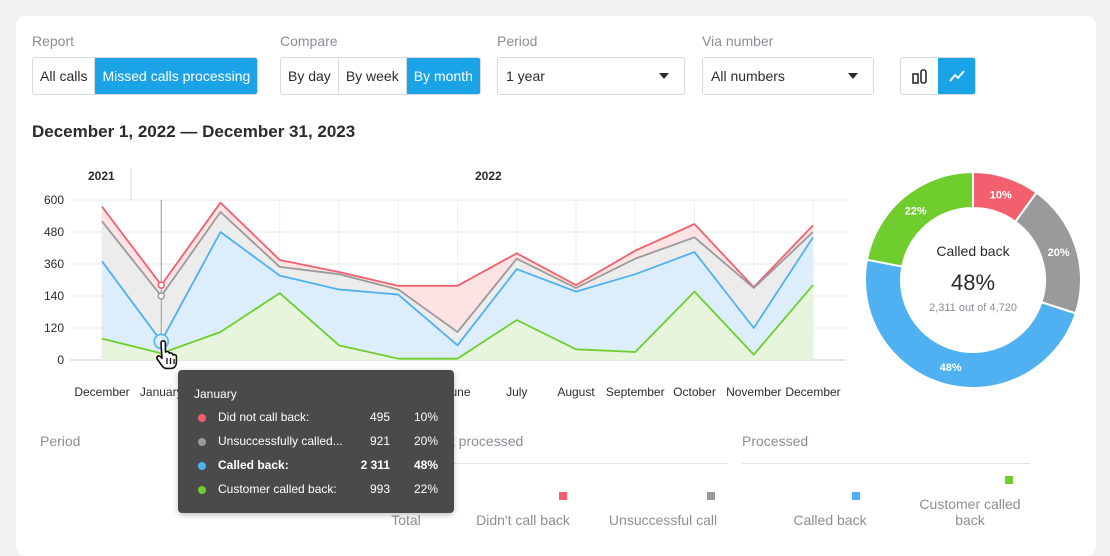 The image size is (1110, 556). I want to click on x-tick-label: July, so click(516, 392).